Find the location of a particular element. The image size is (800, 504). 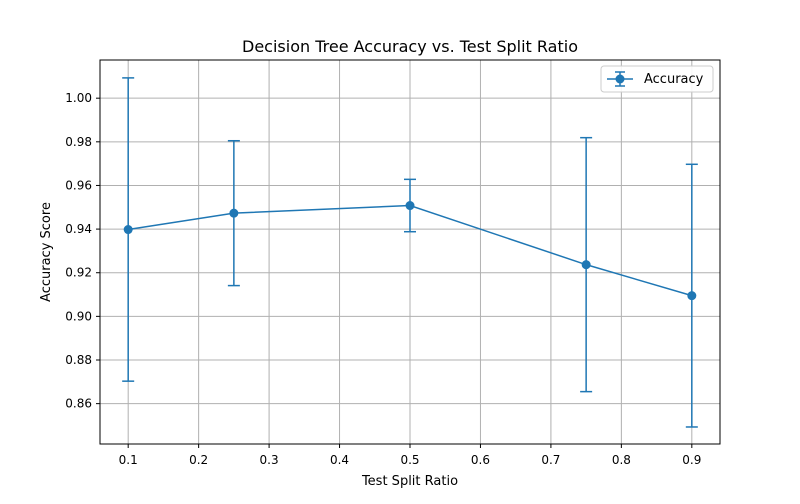

y-tick-label-5: 0.96 is located at coordinates (78, 185).